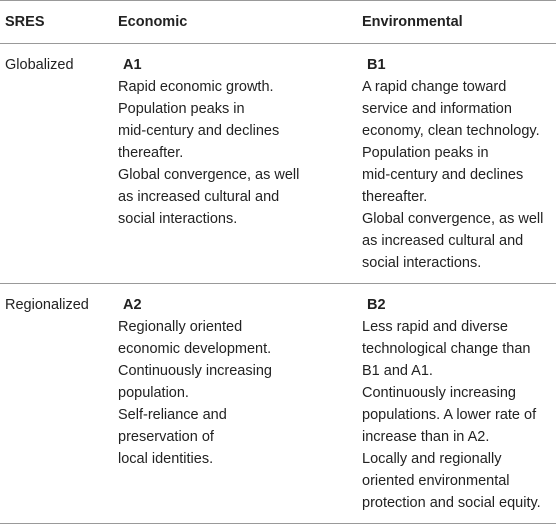  Describe the element at coordinates (196, 87) in the screenshot. I see `text-line: Rapid economic growth.` at that location.